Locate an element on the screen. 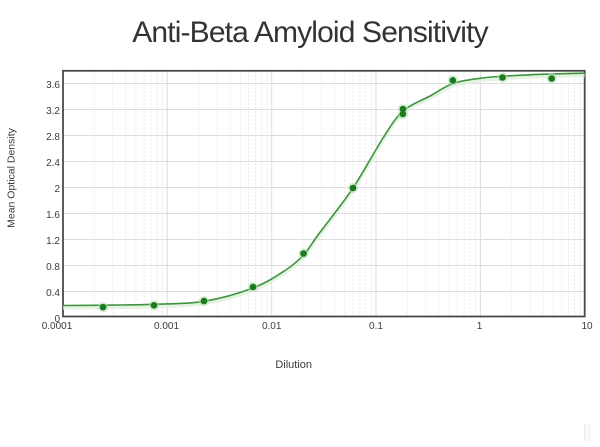 The height and width of the screenshot is (447, 600). svg-text: 2.4 is located at coordinates (53, 163).